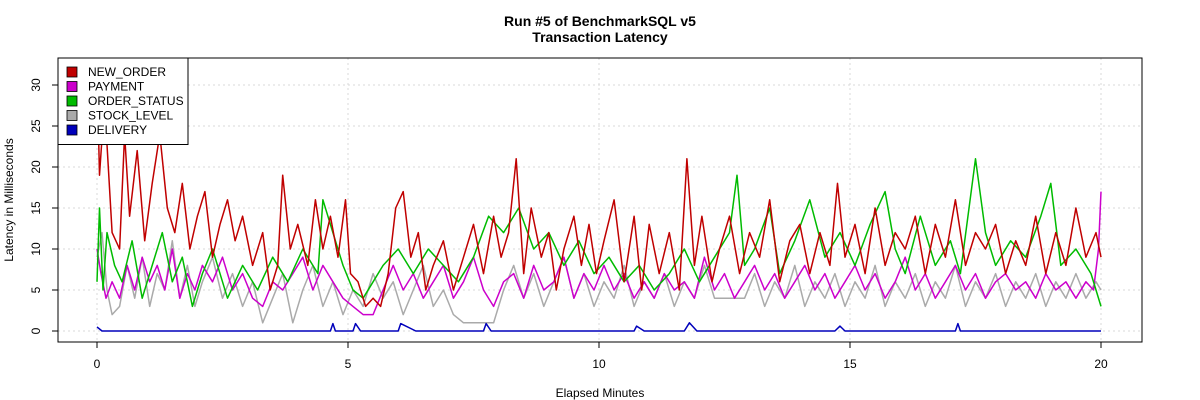 This screenshot has height=400, width=1200. What do you see at coordinates (36, 126) in the screenshot?
I see `y-tick-label: 25` at bounding box center [36, 126].